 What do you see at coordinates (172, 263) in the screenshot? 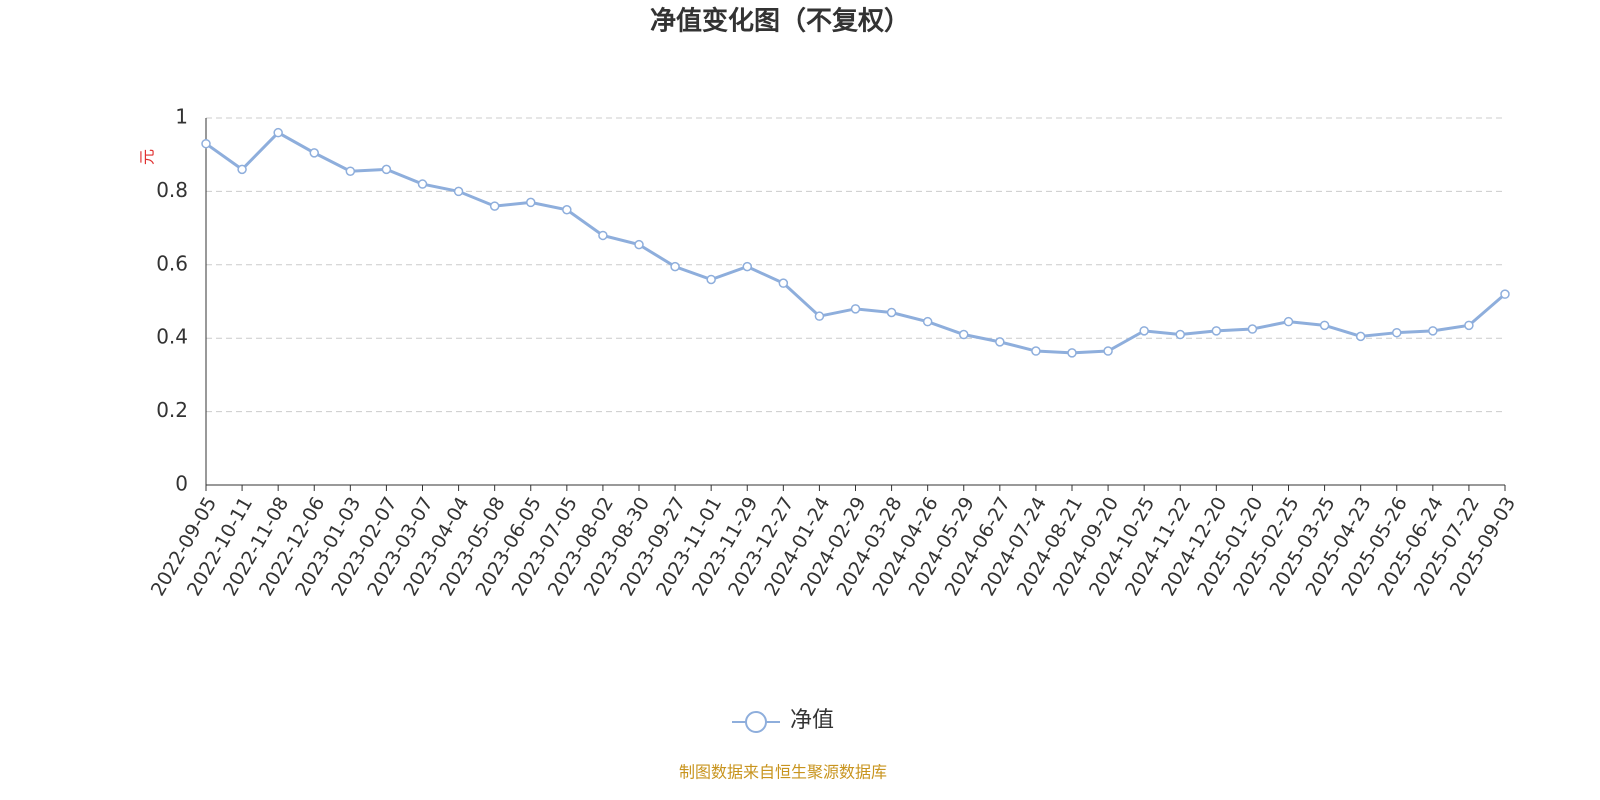
I see `y-tick-label: 0.6` at bounding box center [172, 263].